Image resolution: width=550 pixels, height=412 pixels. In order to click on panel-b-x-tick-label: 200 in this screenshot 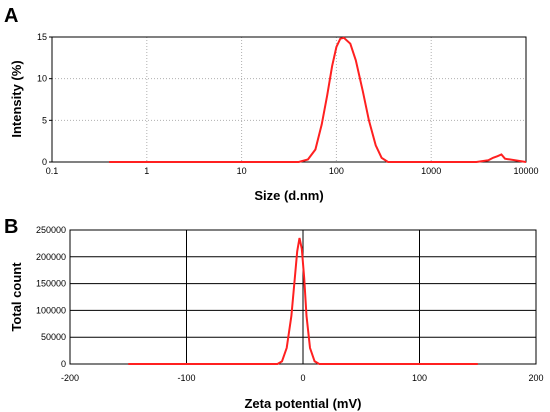, I will do `click(535, 378)`.